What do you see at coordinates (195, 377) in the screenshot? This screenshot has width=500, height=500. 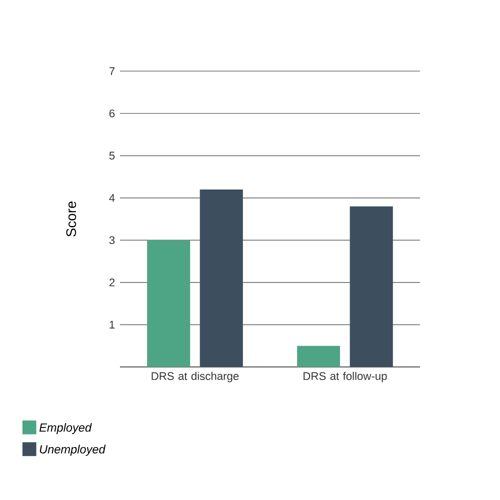 I see `x-tick-label: DRS at discharge` at bounding box center [195, 377].